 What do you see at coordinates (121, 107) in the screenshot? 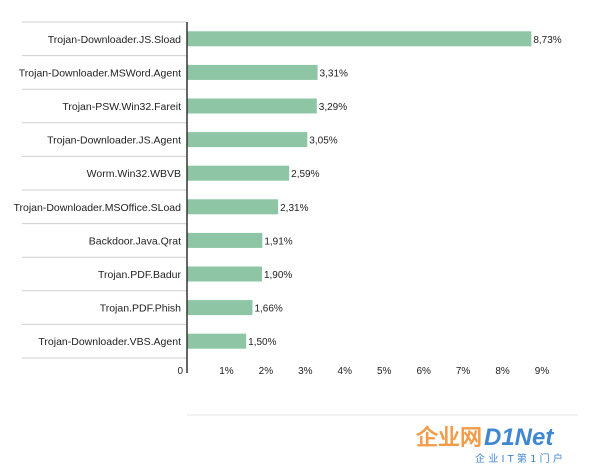
I see `category-label: Trojan-PSW.Win32.Fareit` at bounding box center [121, 107].